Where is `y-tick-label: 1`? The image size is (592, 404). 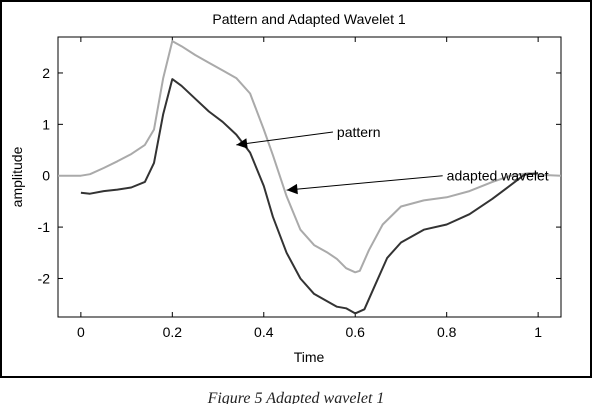 y-tick-label: 1 is located at coordinates (46, 124).